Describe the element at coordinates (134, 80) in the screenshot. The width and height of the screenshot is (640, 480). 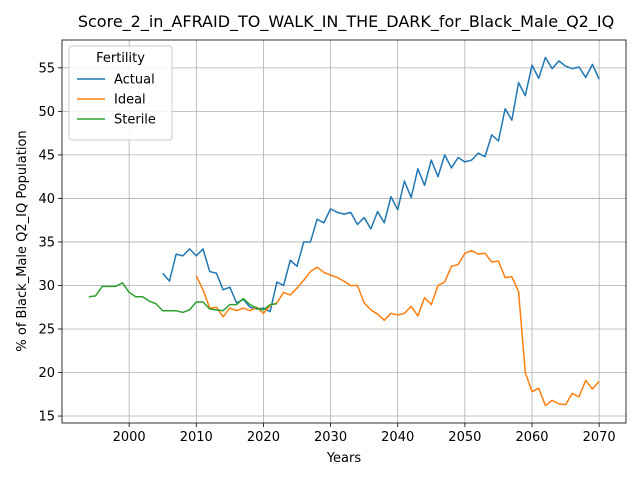
I see `legend-label-actual: Actual` at that location.